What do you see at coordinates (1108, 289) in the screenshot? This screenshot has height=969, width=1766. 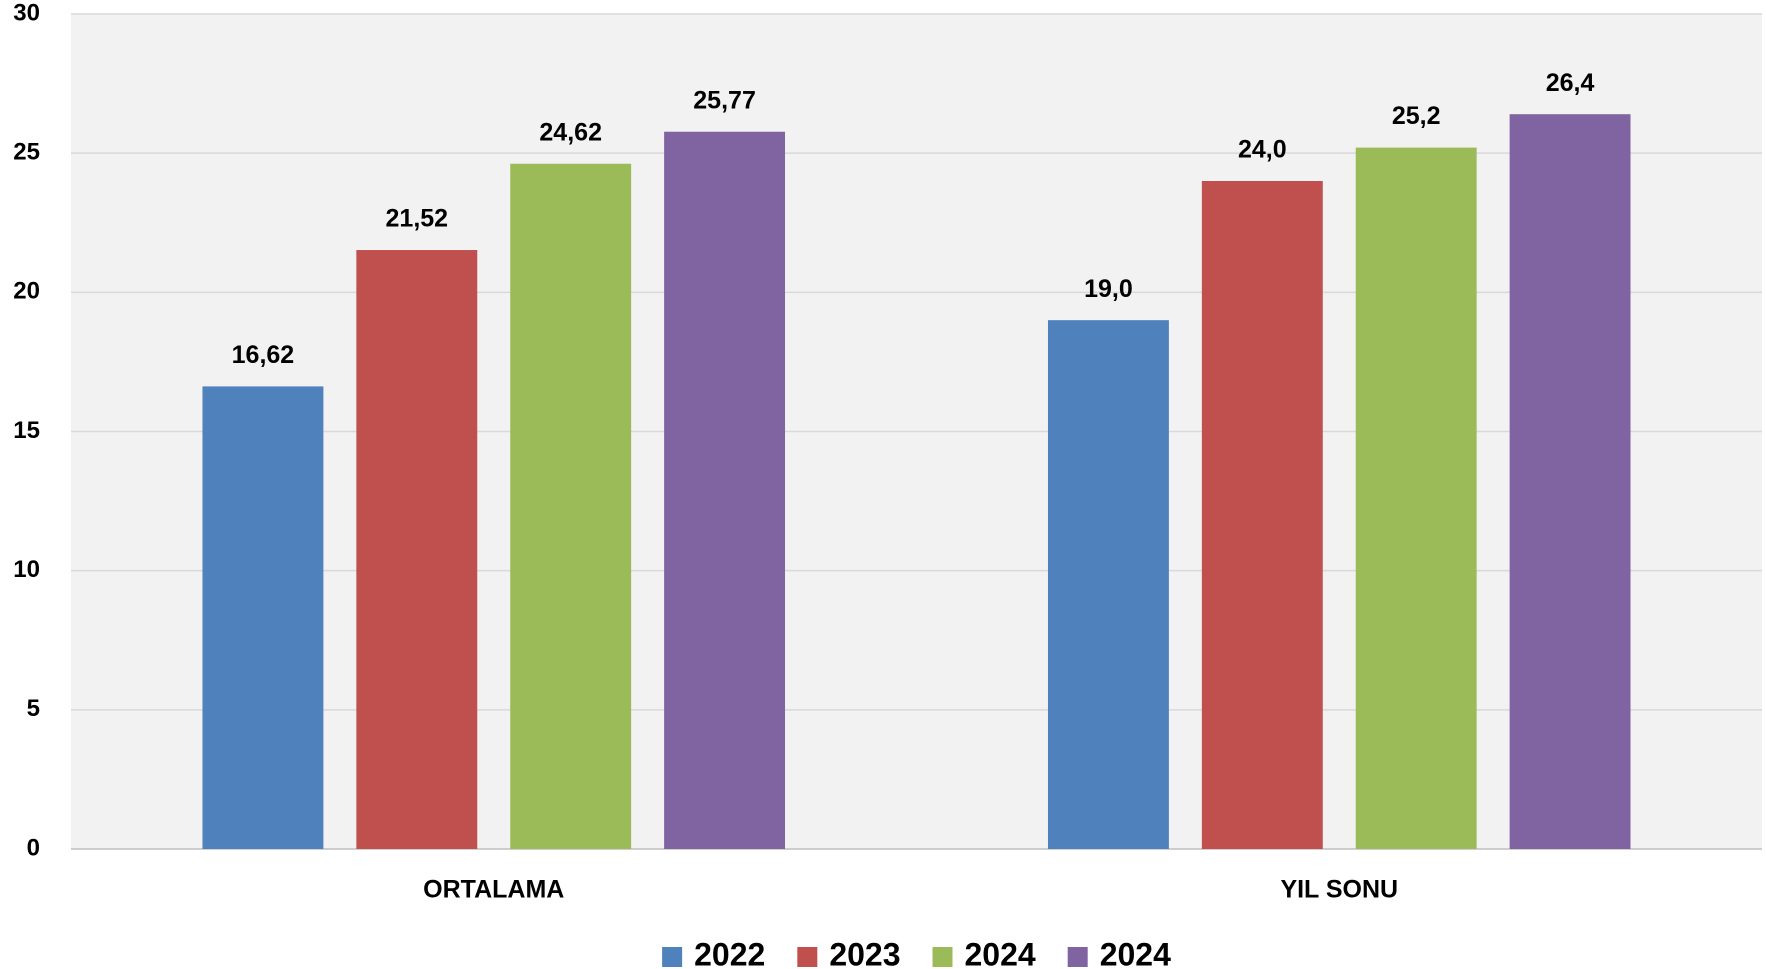 I see `data-label: 19,0` at bounding box center [1108, 289].